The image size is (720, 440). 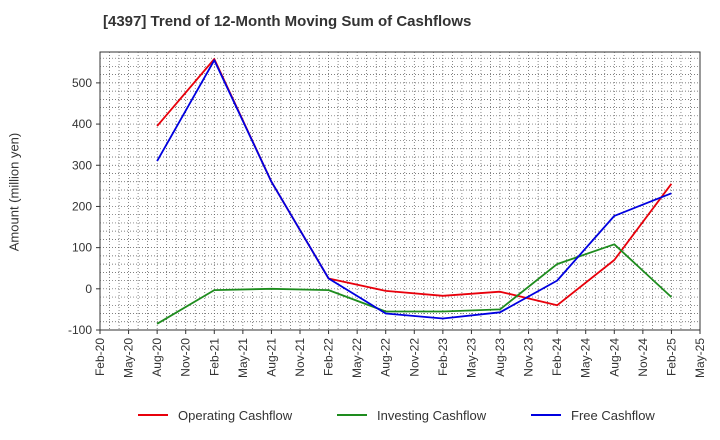 What do you see at coordinates (643, 357) in the screenshot?
I see `x-tick-label: Nov-24` at bounding box center [643, 357].